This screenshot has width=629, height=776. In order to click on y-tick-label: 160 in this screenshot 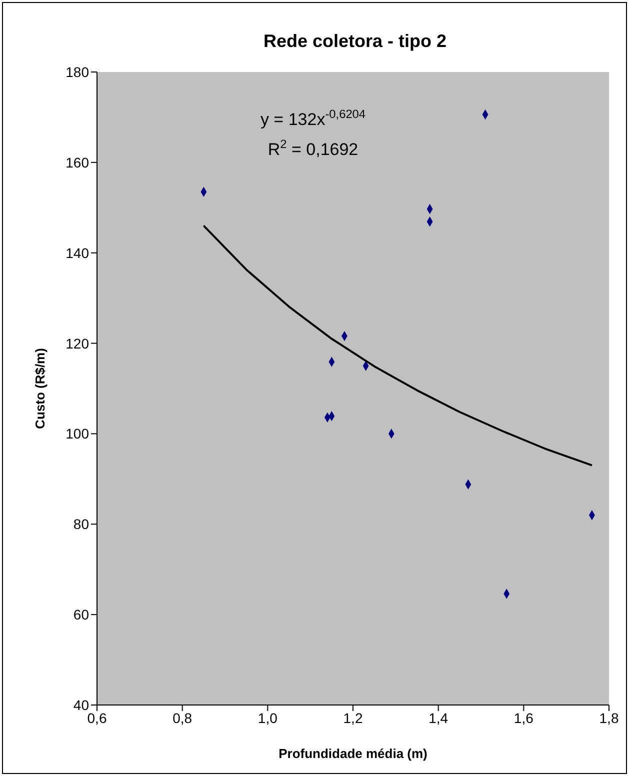, I will do `click(78, 162)`.